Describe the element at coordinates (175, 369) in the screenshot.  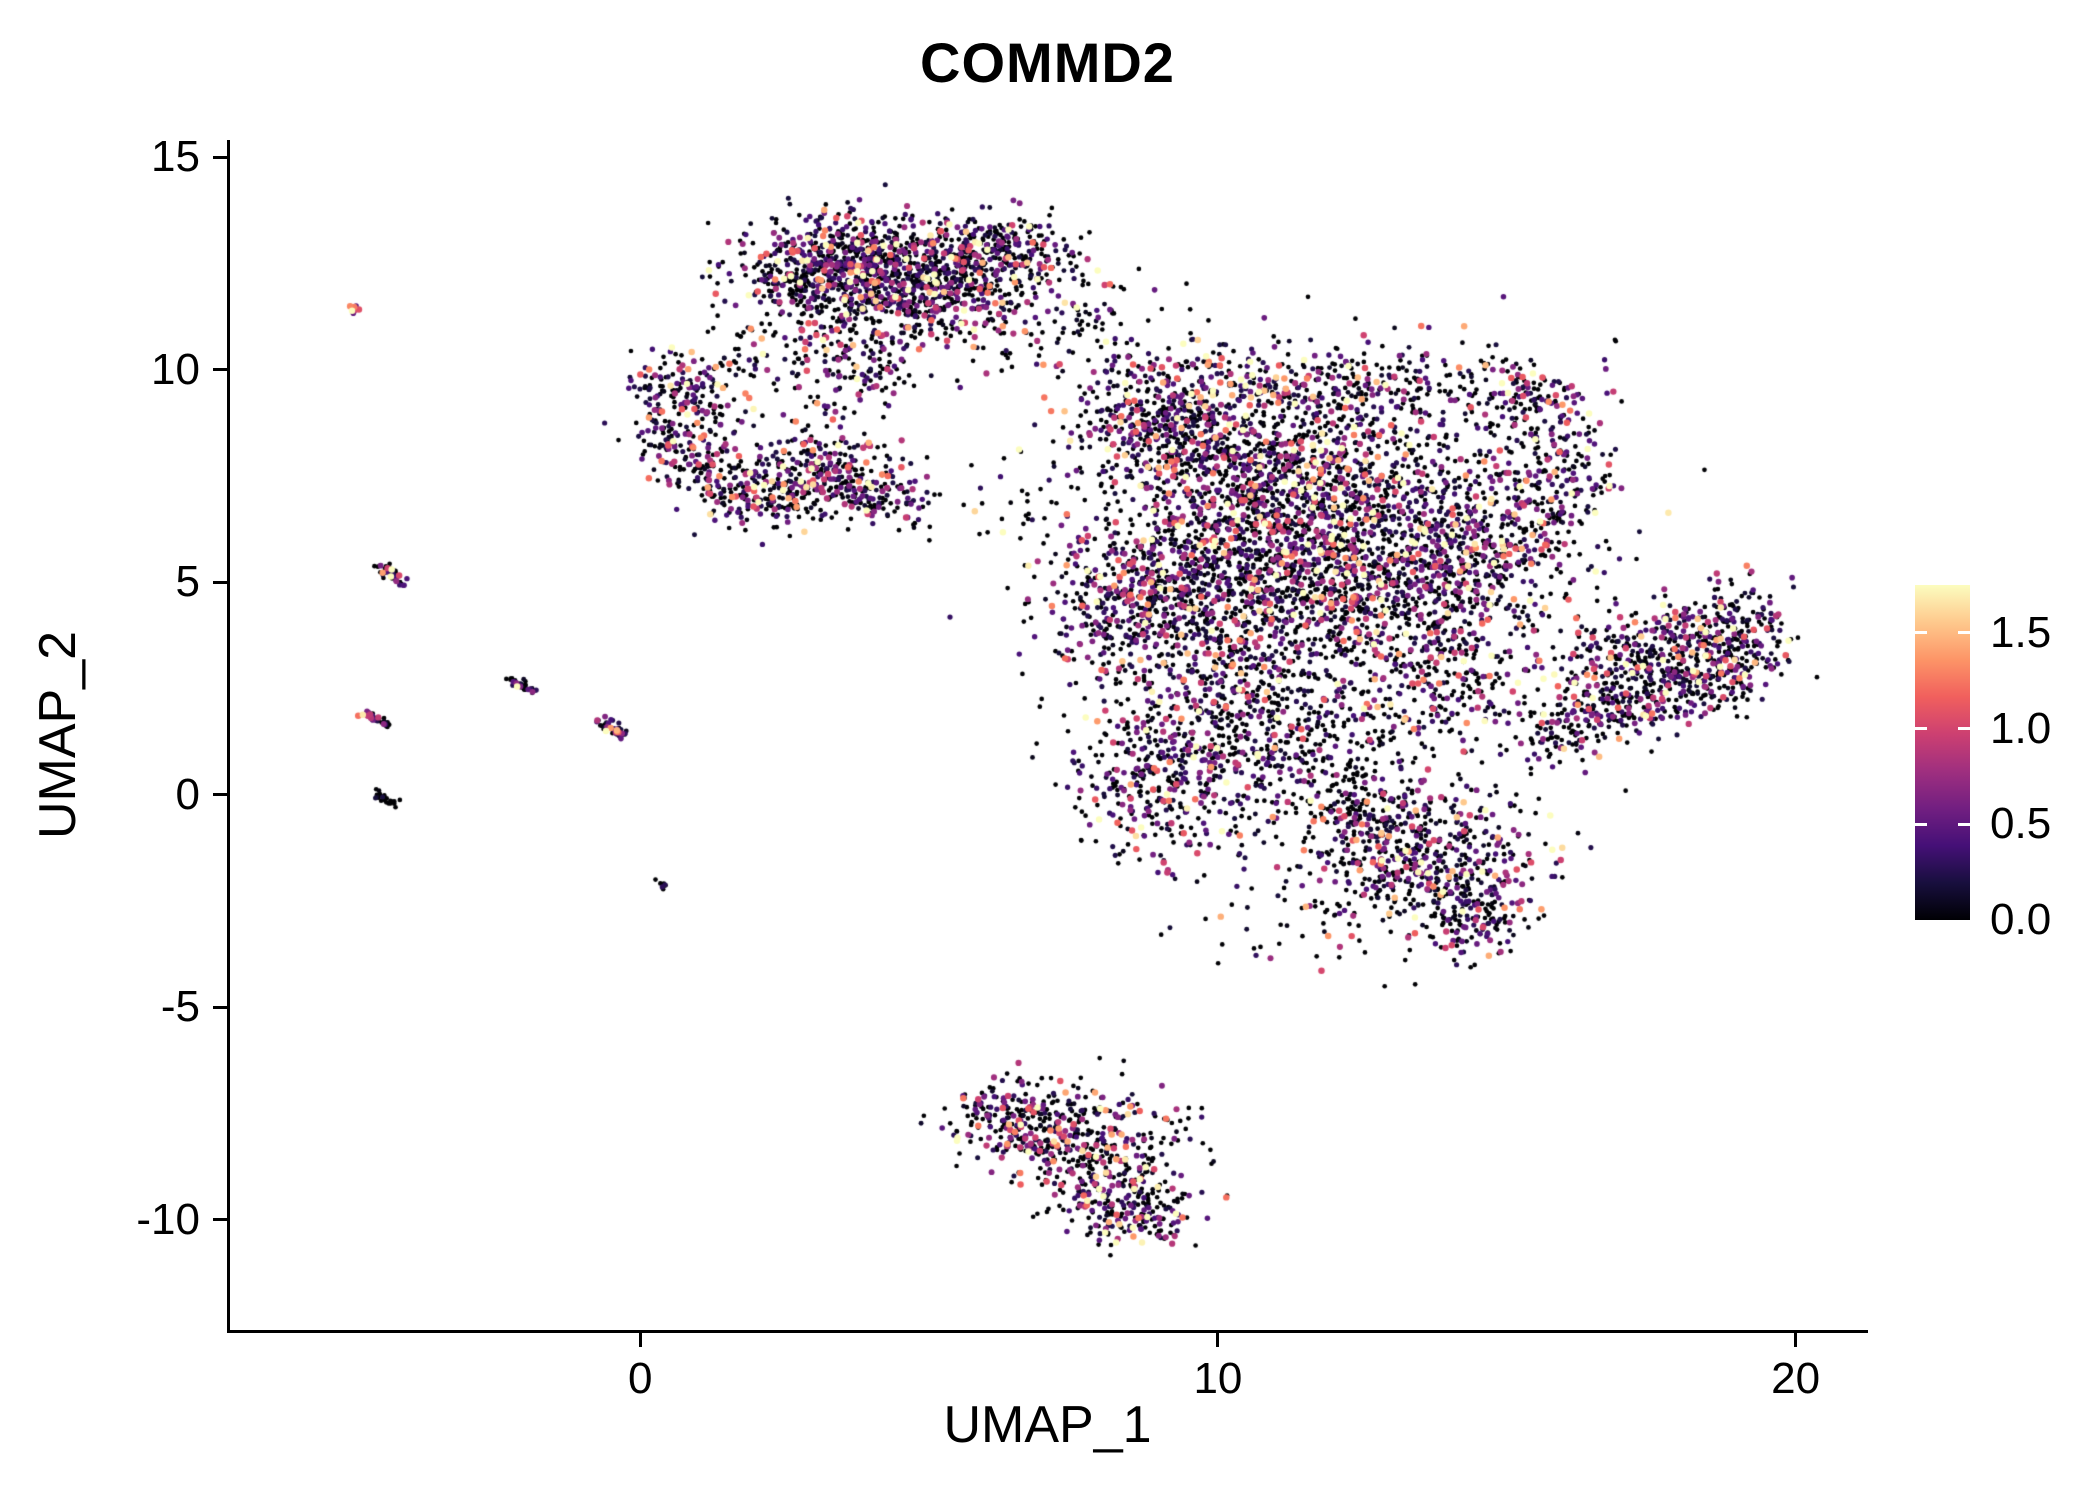
I see `y-tick-label: 10` at that location.